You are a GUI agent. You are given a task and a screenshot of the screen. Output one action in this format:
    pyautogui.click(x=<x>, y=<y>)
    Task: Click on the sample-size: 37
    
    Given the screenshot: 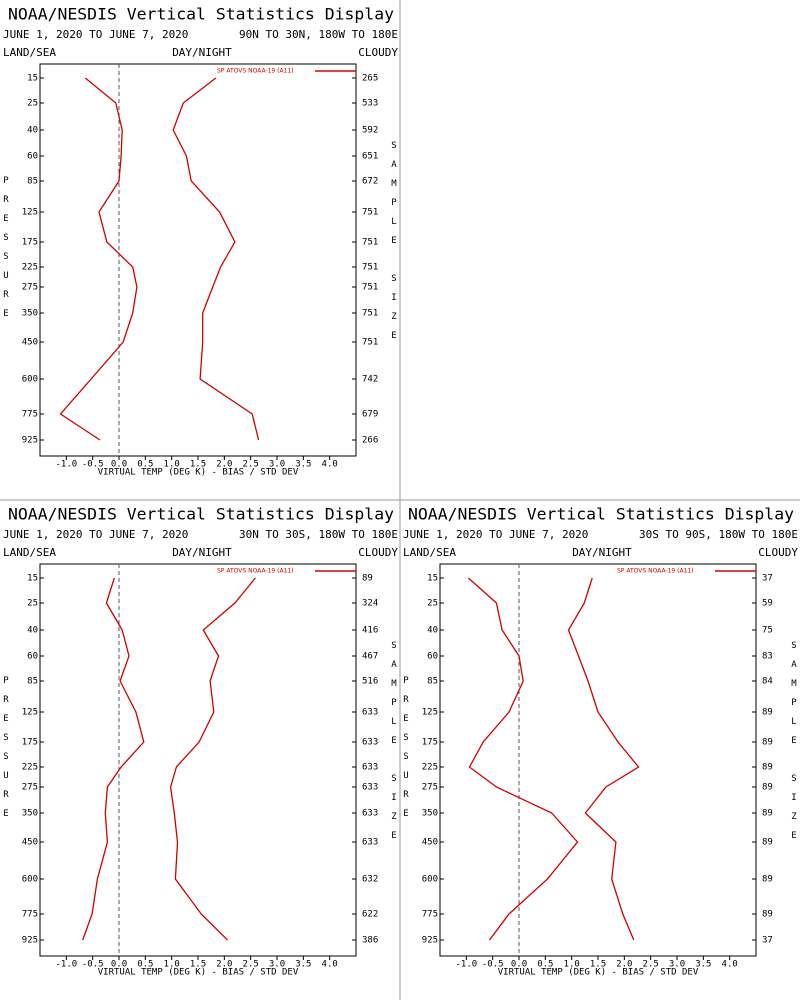 What is the action you would take?
    pyautogui.click(x=767, y=941)
    